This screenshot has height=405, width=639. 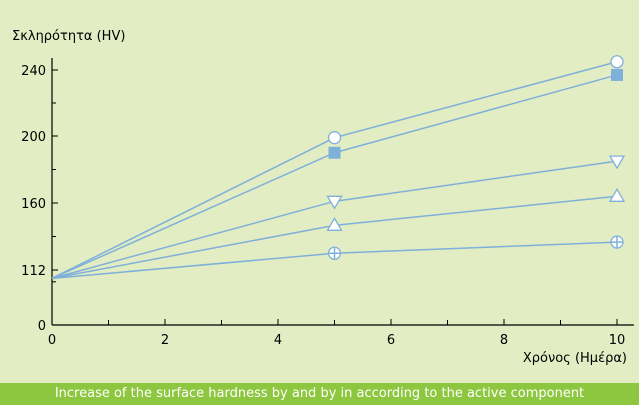 I want to click on x-tick-label: 4, so click(x=278, y=340).